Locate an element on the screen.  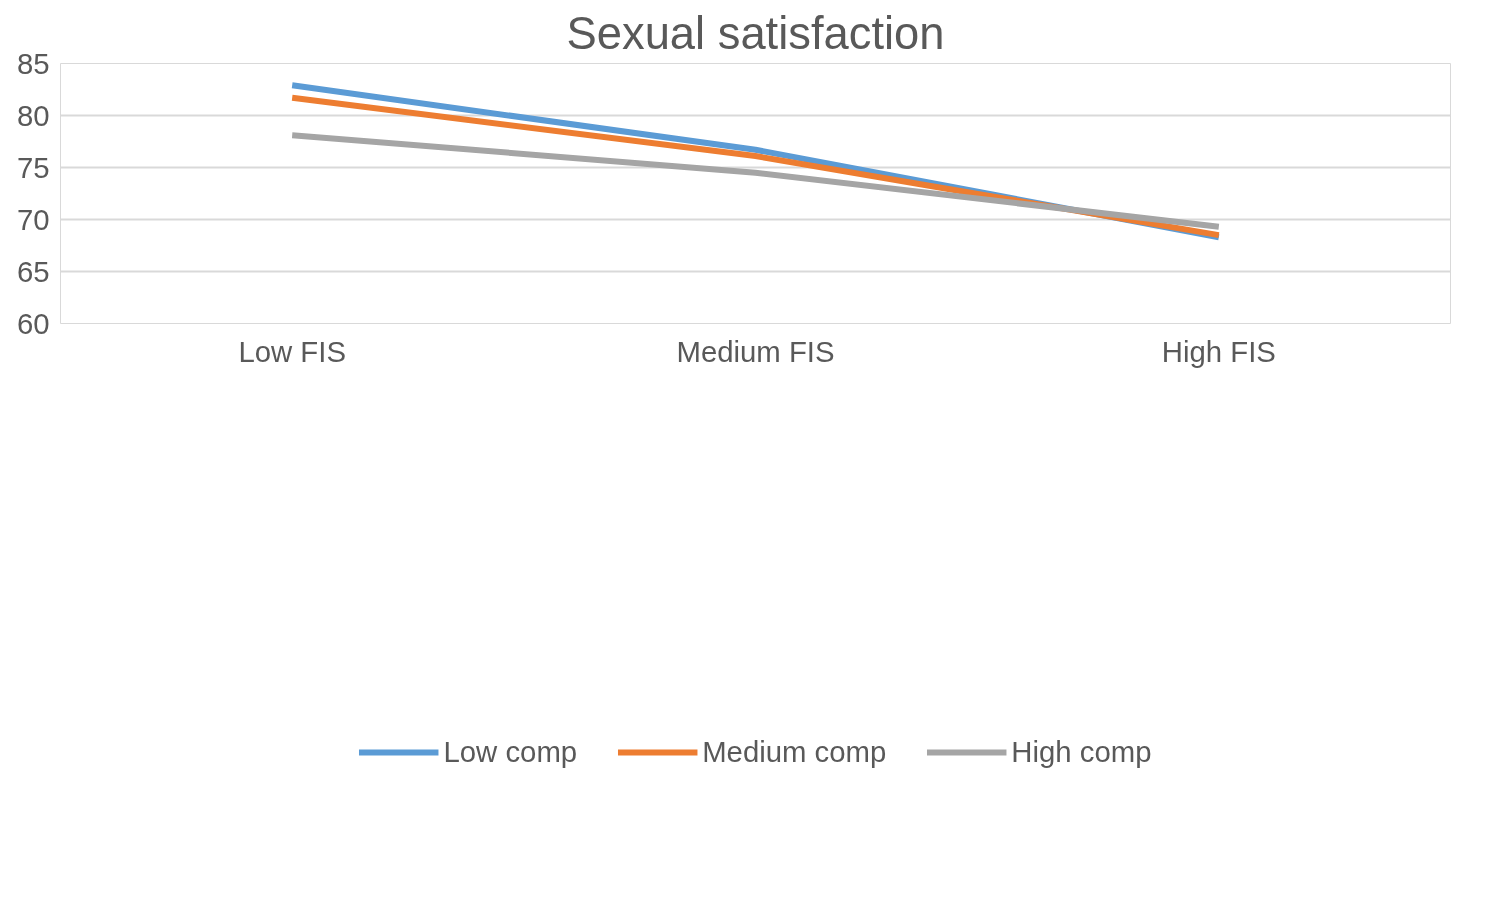
y-tick-label: 85 is located at coordinates (33, 63).